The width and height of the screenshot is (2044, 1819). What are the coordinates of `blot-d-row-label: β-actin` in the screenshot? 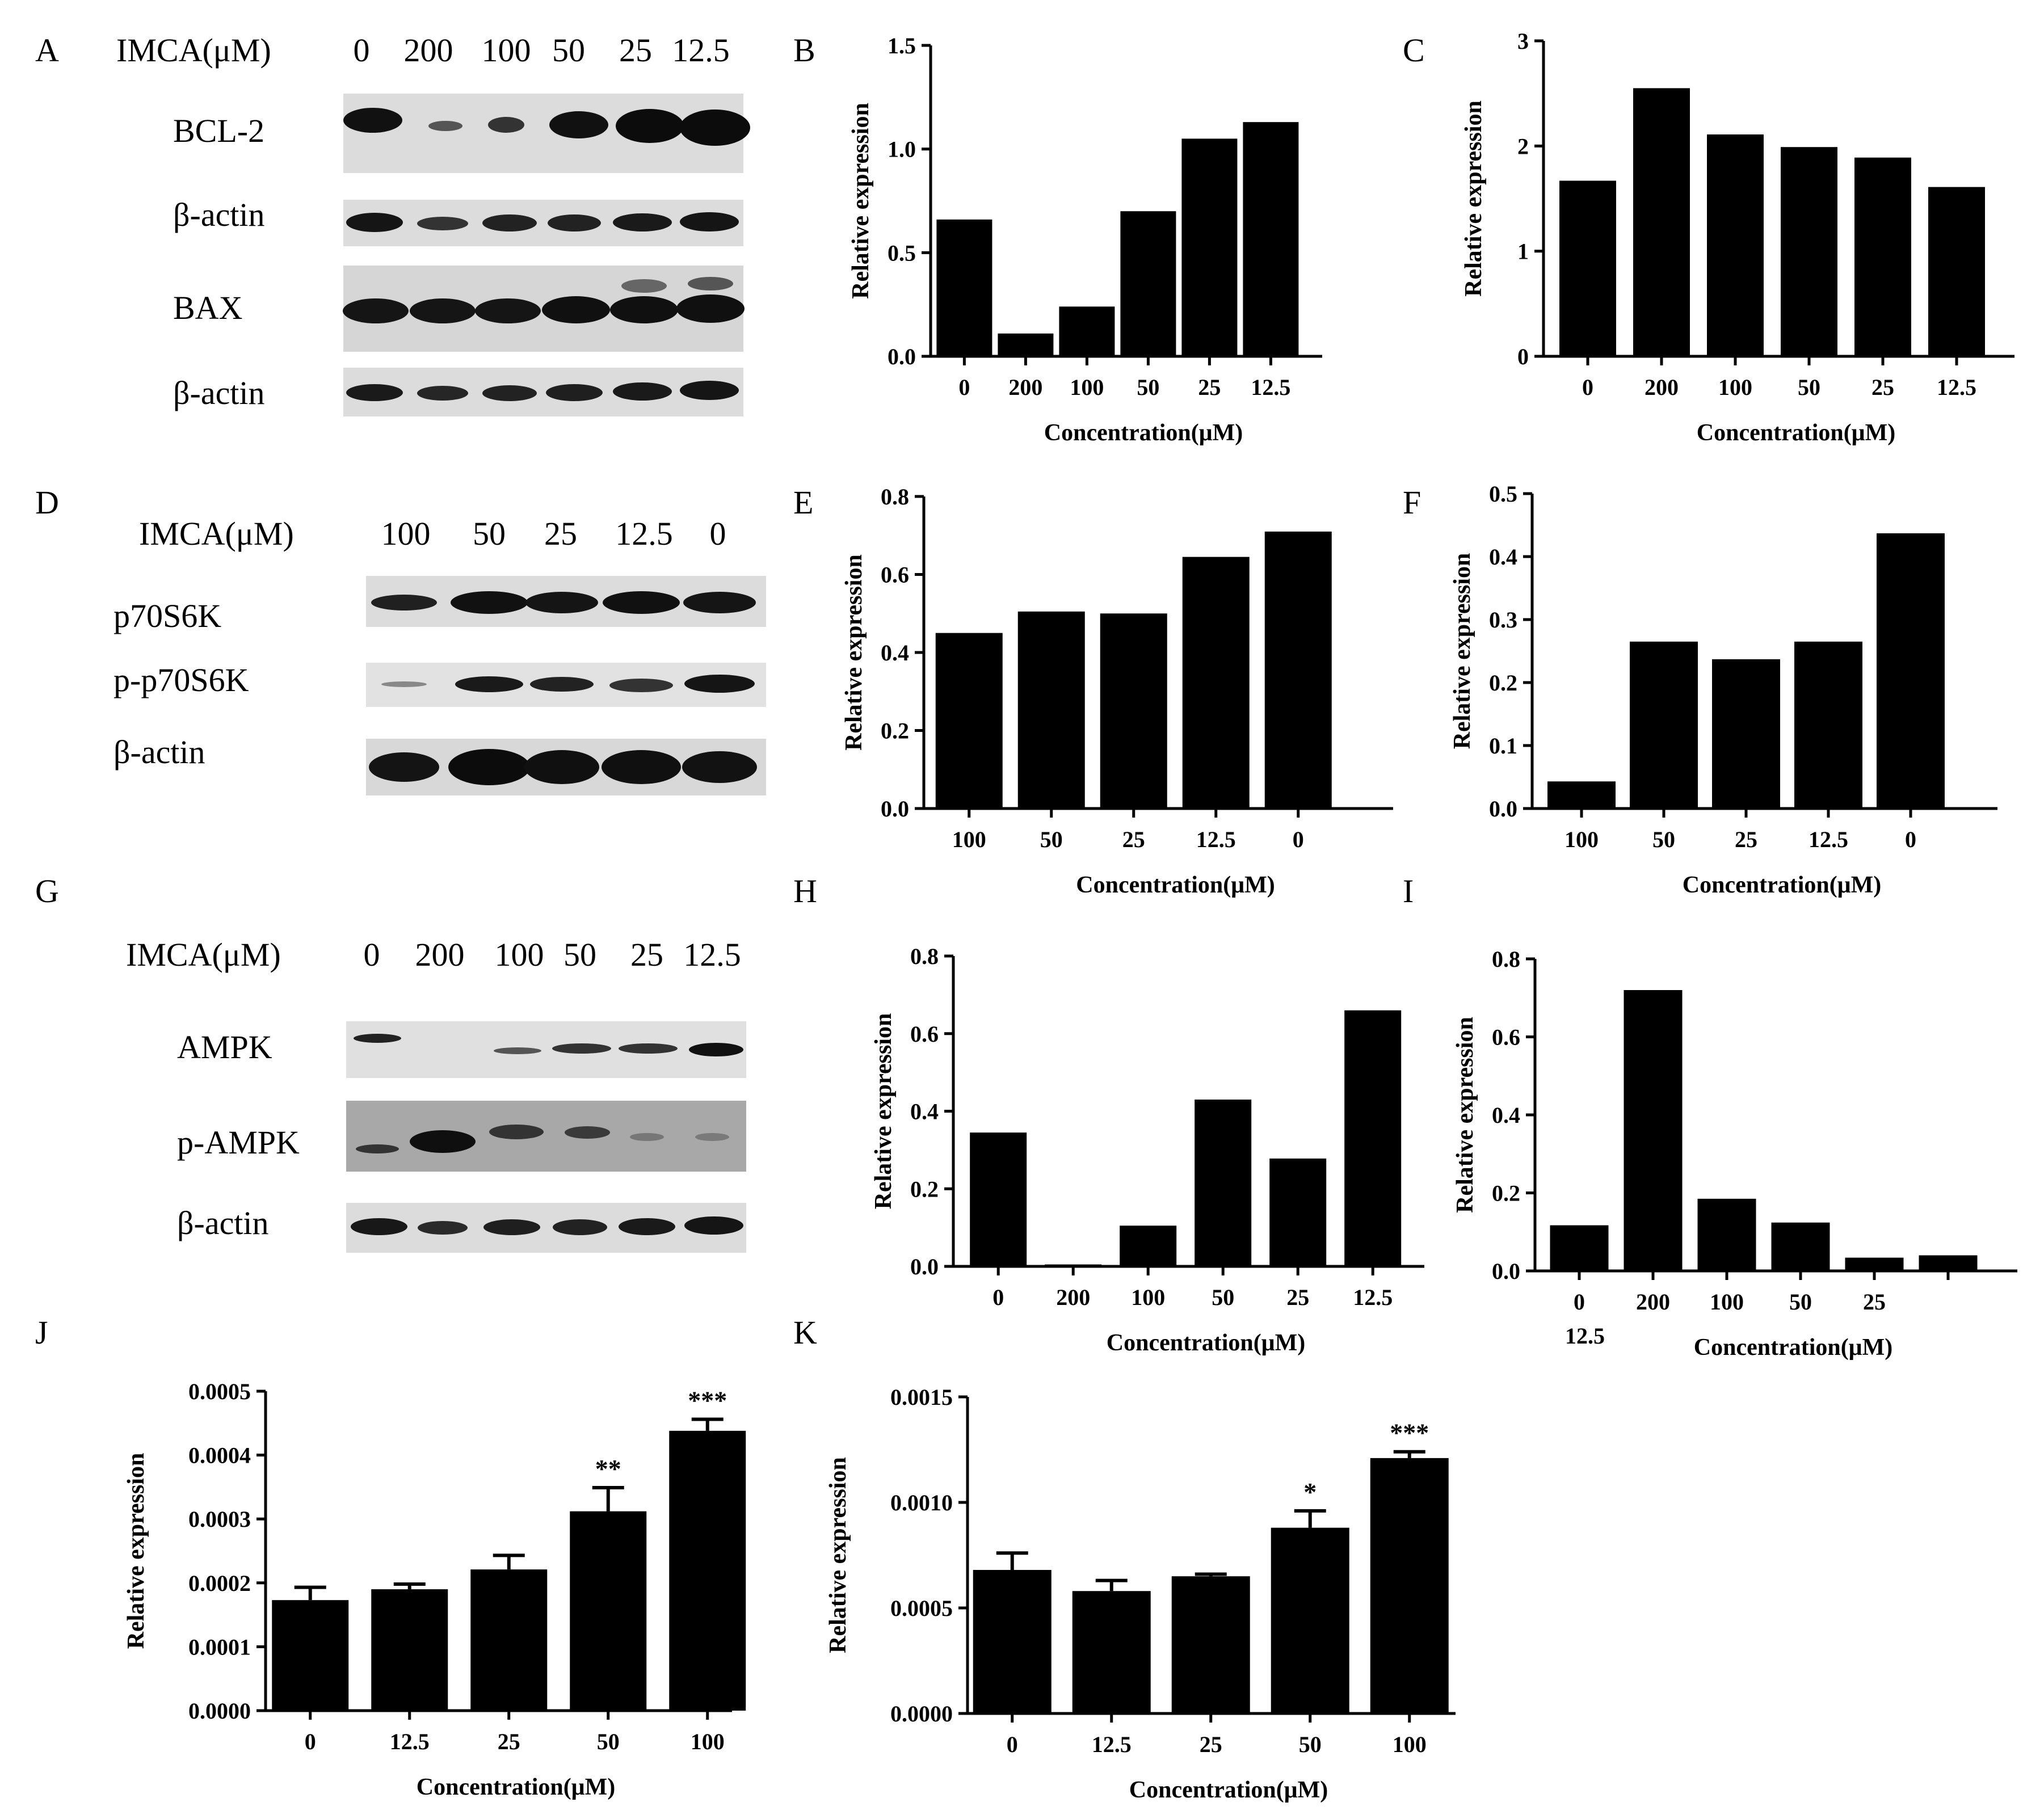 It's located at (159, 752).